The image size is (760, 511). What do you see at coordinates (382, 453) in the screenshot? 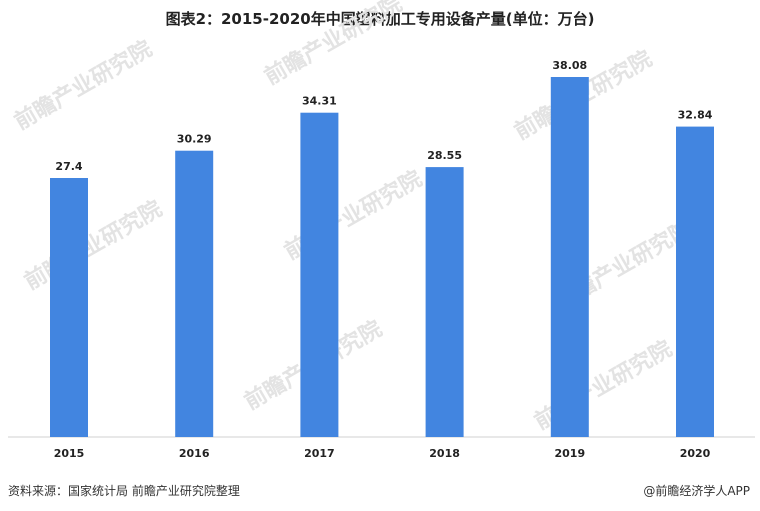
I see `x-tick-labels-group: 2015 2016 2017 2018 2019 2020` at bounding box center [382, 453].